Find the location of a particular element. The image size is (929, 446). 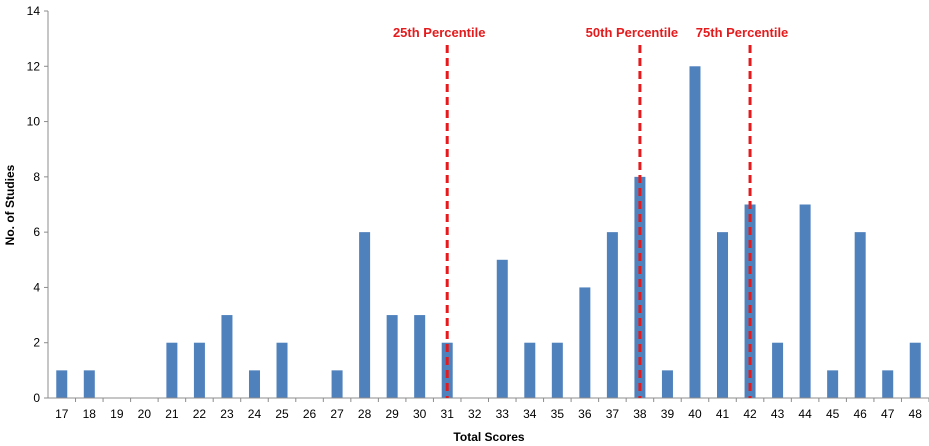

x-tick-label: 47 is located at coordinates (888, 414).